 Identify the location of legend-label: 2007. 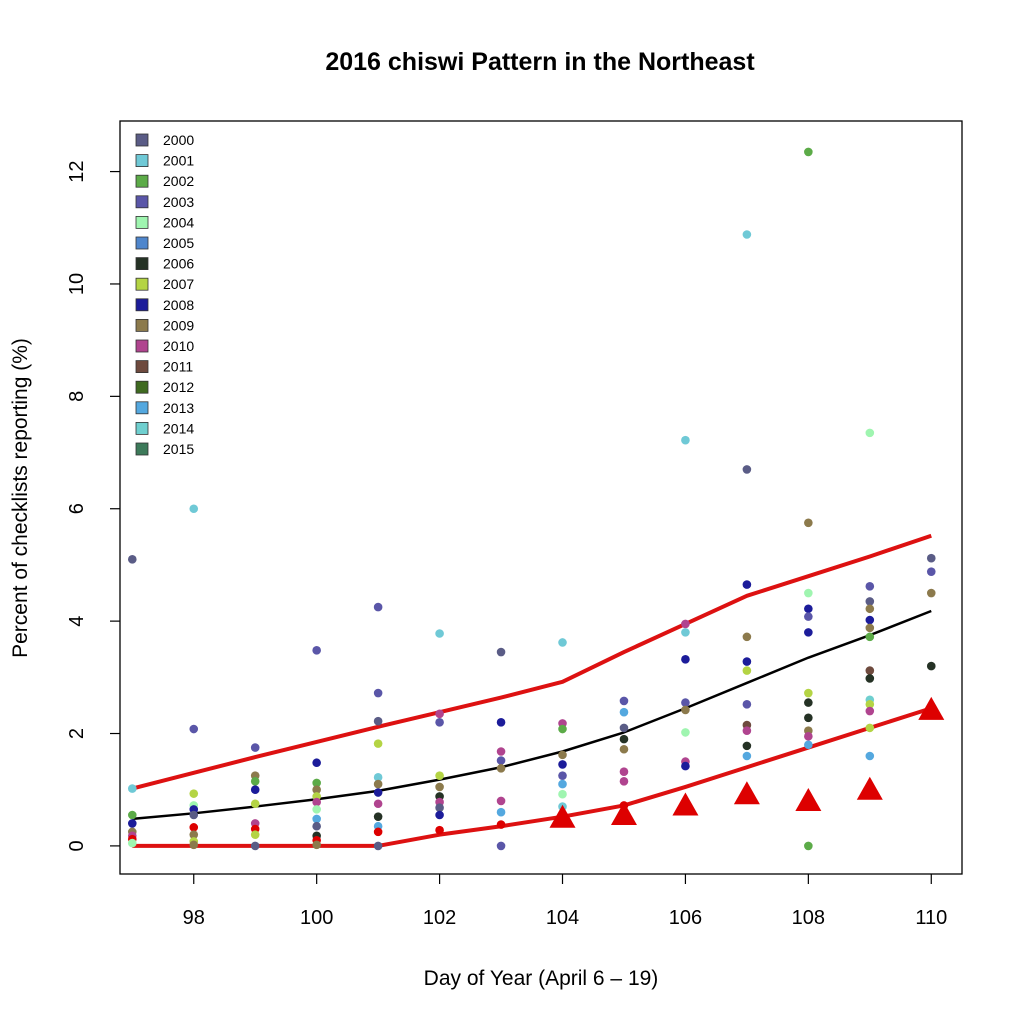
(178, 284).